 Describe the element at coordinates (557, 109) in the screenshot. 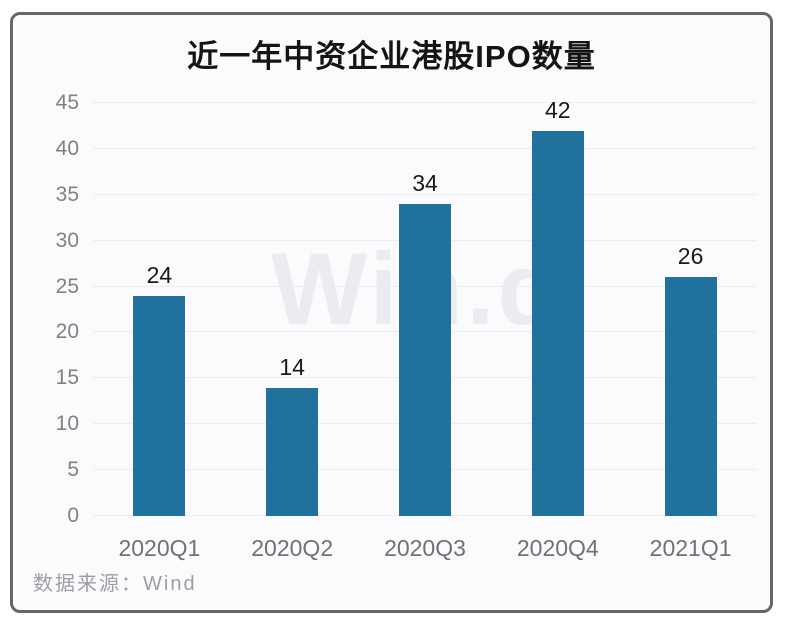

I see `bar-value-label: 42` at that location.